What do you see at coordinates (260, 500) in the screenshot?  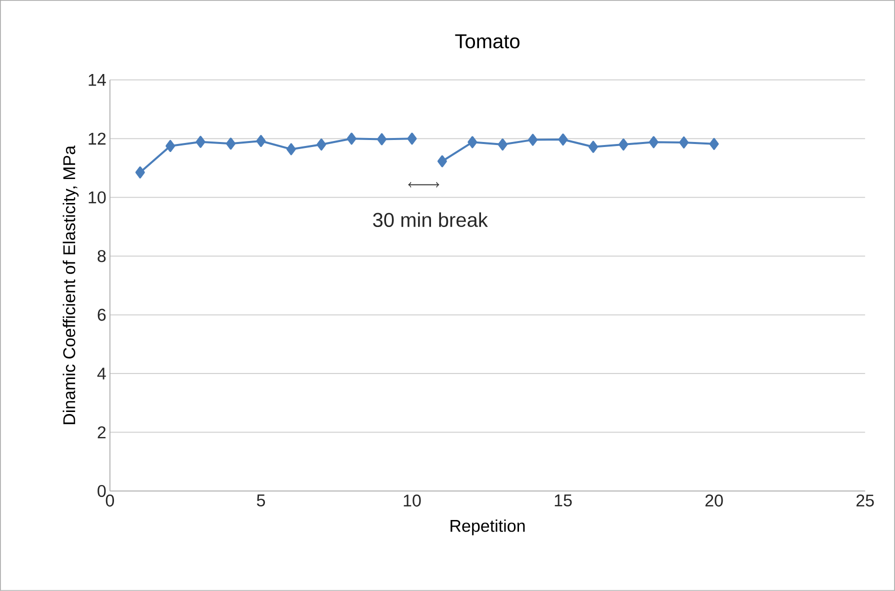 I see `x-tick-label: 5` at bounding box center [260, 500].